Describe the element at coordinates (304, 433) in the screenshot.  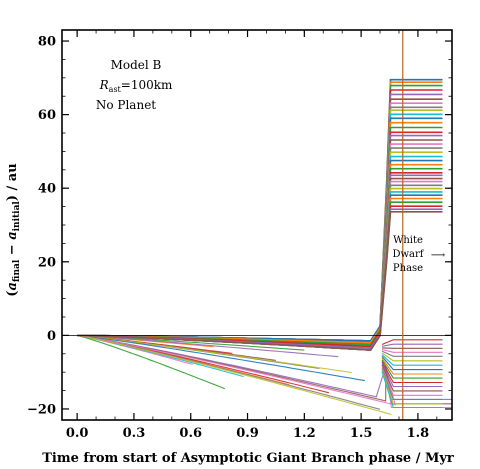
I see `x-tick-label: 1.2` at that location.